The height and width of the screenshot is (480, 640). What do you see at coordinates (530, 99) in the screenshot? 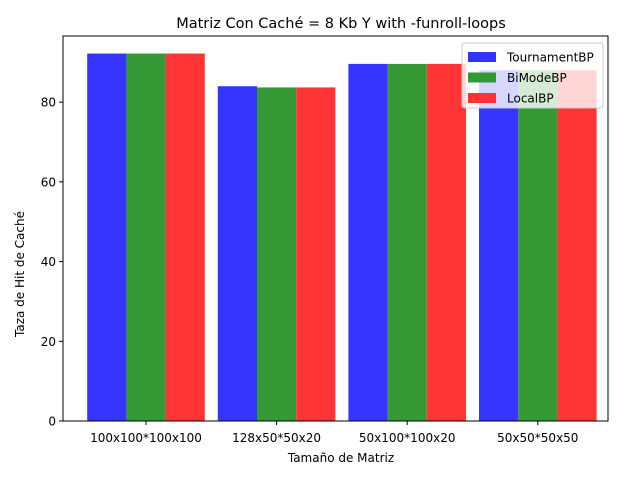
I see `legend-label-LocalBP: LocalBP` at bounding box center [530, 99].